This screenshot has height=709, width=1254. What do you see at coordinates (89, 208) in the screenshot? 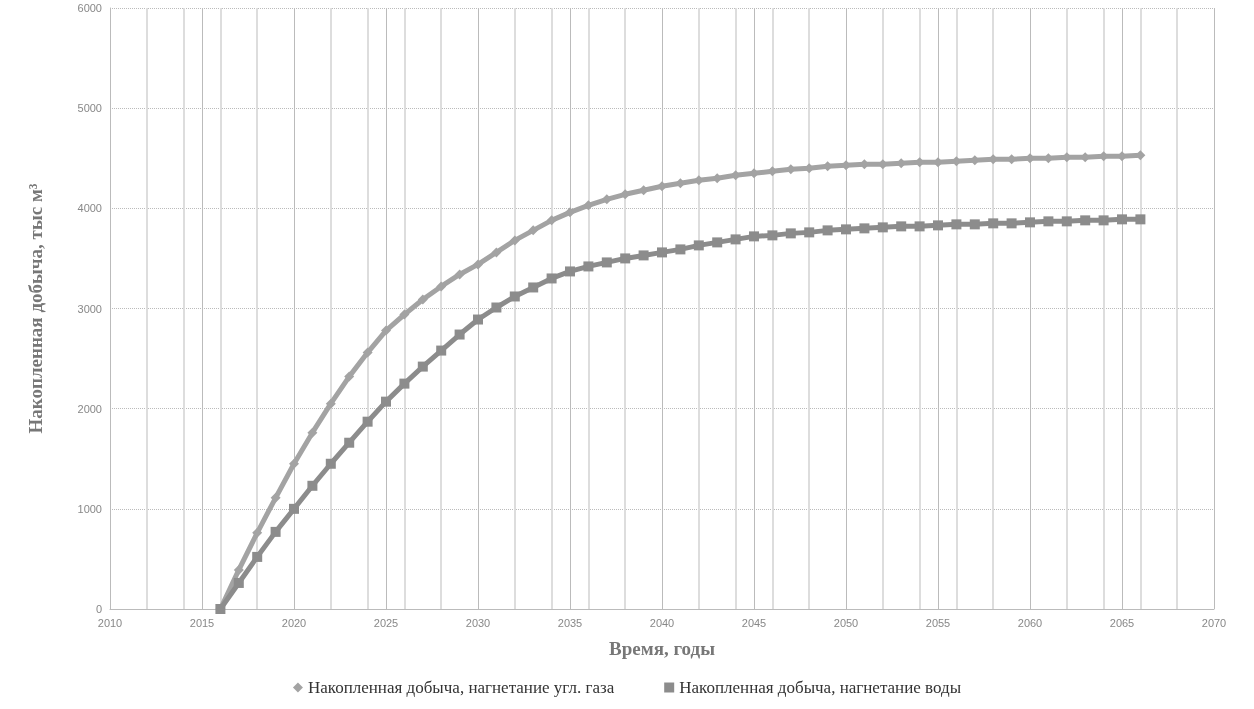
I see `y-tick-label: 4000` at bounding box center [89, 208].